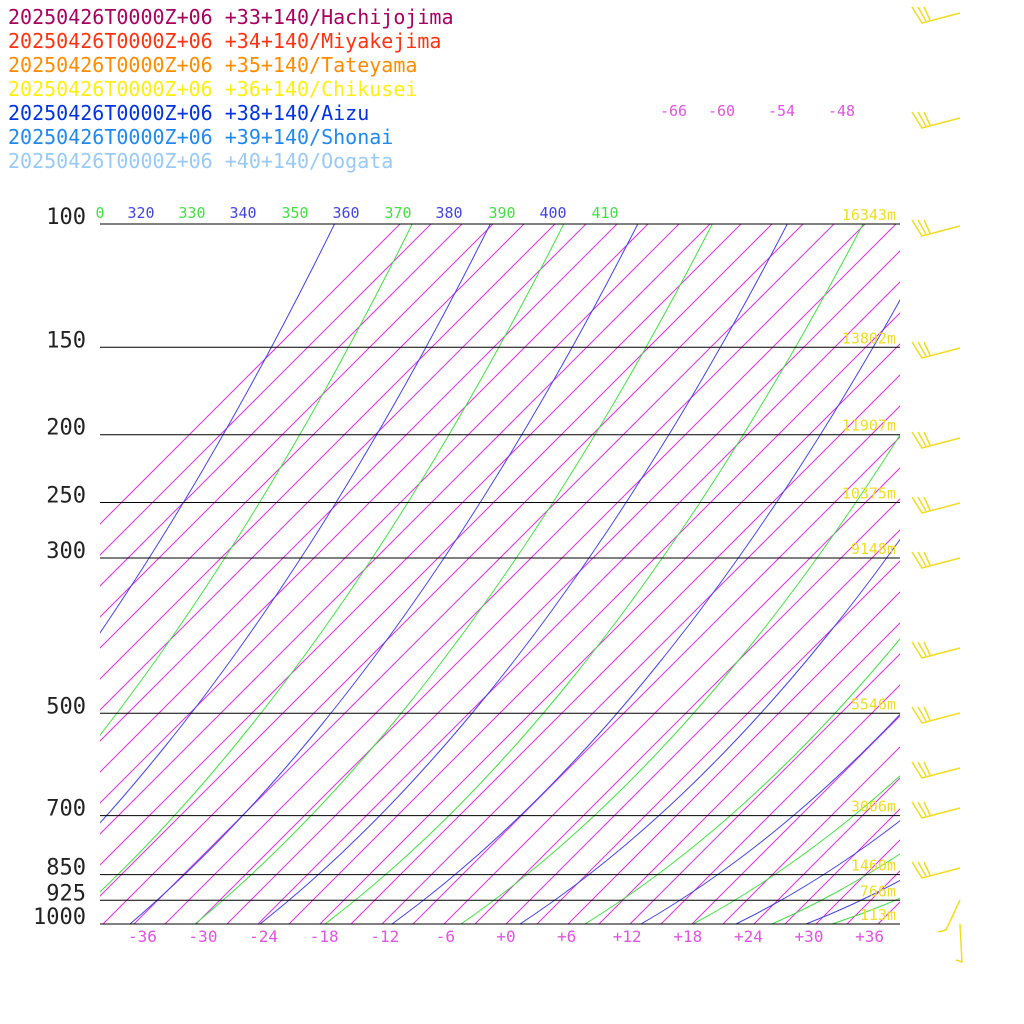  Describe the element at coordinates (59, 917) in the screenshot. I see `pressure-label: 1000` at that location.